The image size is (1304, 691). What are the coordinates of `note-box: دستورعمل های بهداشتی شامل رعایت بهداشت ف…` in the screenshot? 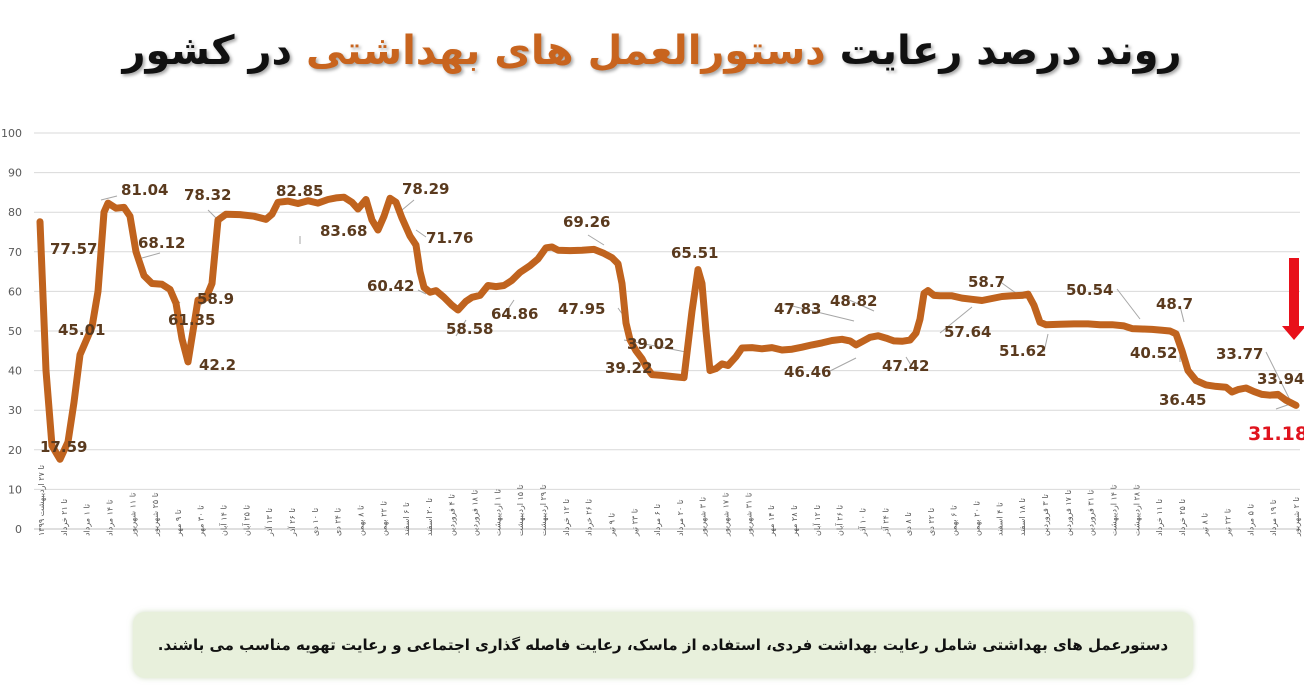 It's located at (663, 645).